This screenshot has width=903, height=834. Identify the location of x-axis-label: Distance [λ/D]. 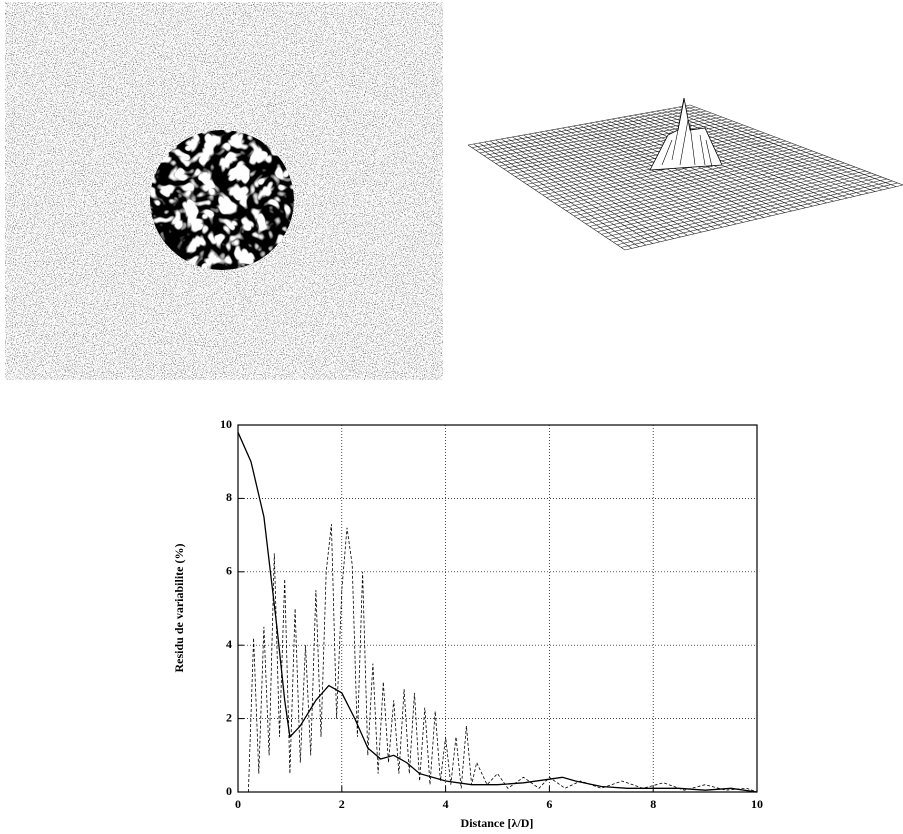
(497, 823).